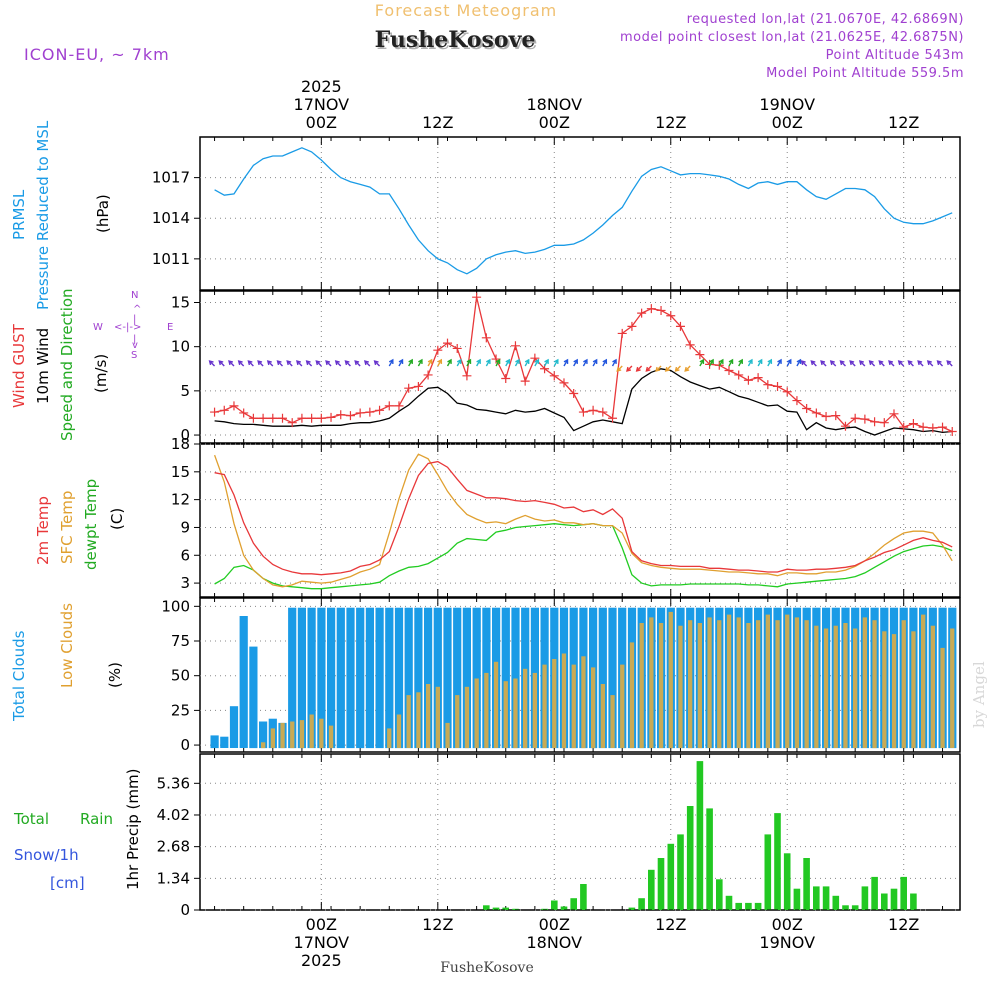 The height and width of the screenshot is (1000, 1000). What do you see at coordinates (67, 527) in the screenshot?
I see `label-sfc-temp: SFC Temp` at bounding box center [67, 527].